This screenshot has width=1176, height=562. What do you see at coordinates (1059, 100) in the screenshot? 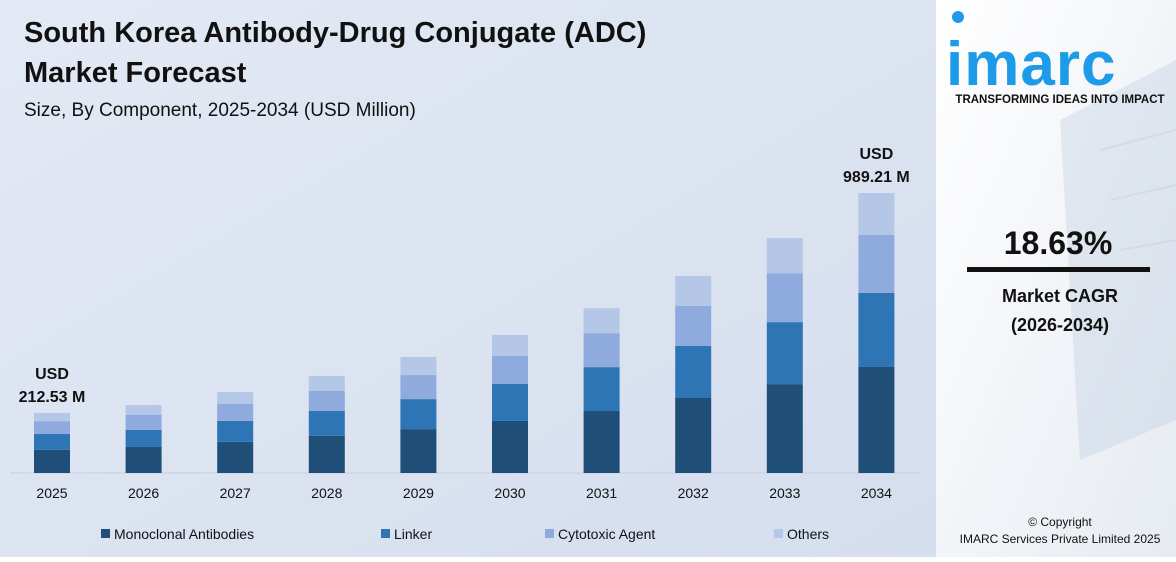
I see `tagline: TRANSFORMING IDEAS INTO IMPACT` at bounding box center [1059, 100].